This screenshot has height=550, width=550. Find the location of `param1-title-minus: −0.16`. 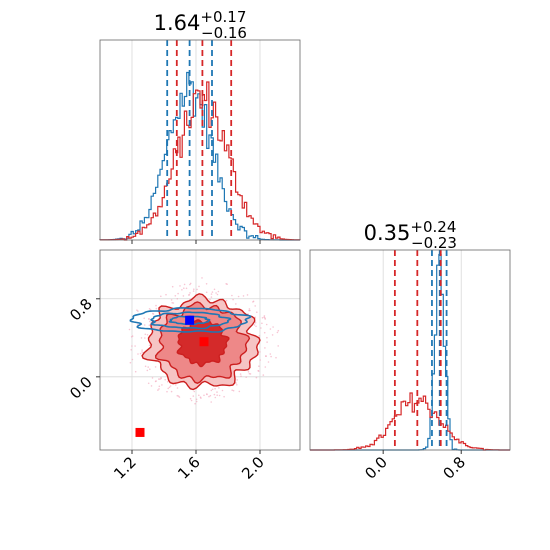

param1-title-minus: −0.16 is located at coordinates (224, 33).